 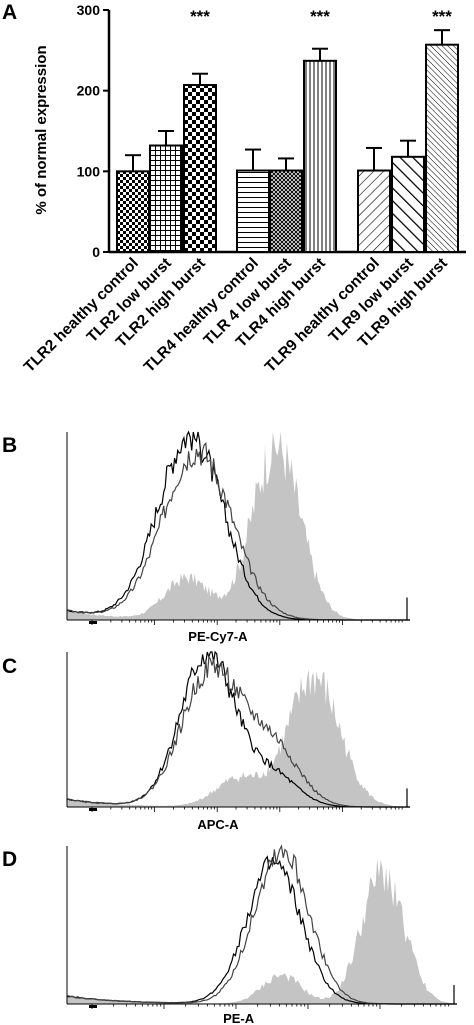 I want to click on y-tick-label: 300, so click(x=89, y=10).